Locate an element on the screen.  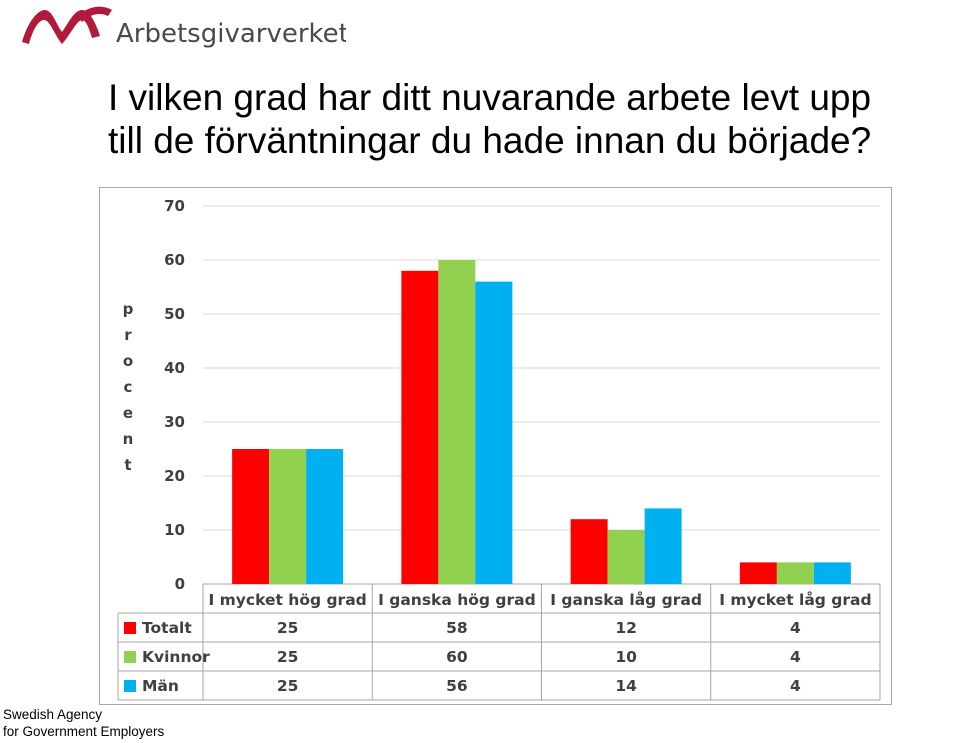
bar-totalt-i-mycket-hog-grad is located at coordinates (251, 516).